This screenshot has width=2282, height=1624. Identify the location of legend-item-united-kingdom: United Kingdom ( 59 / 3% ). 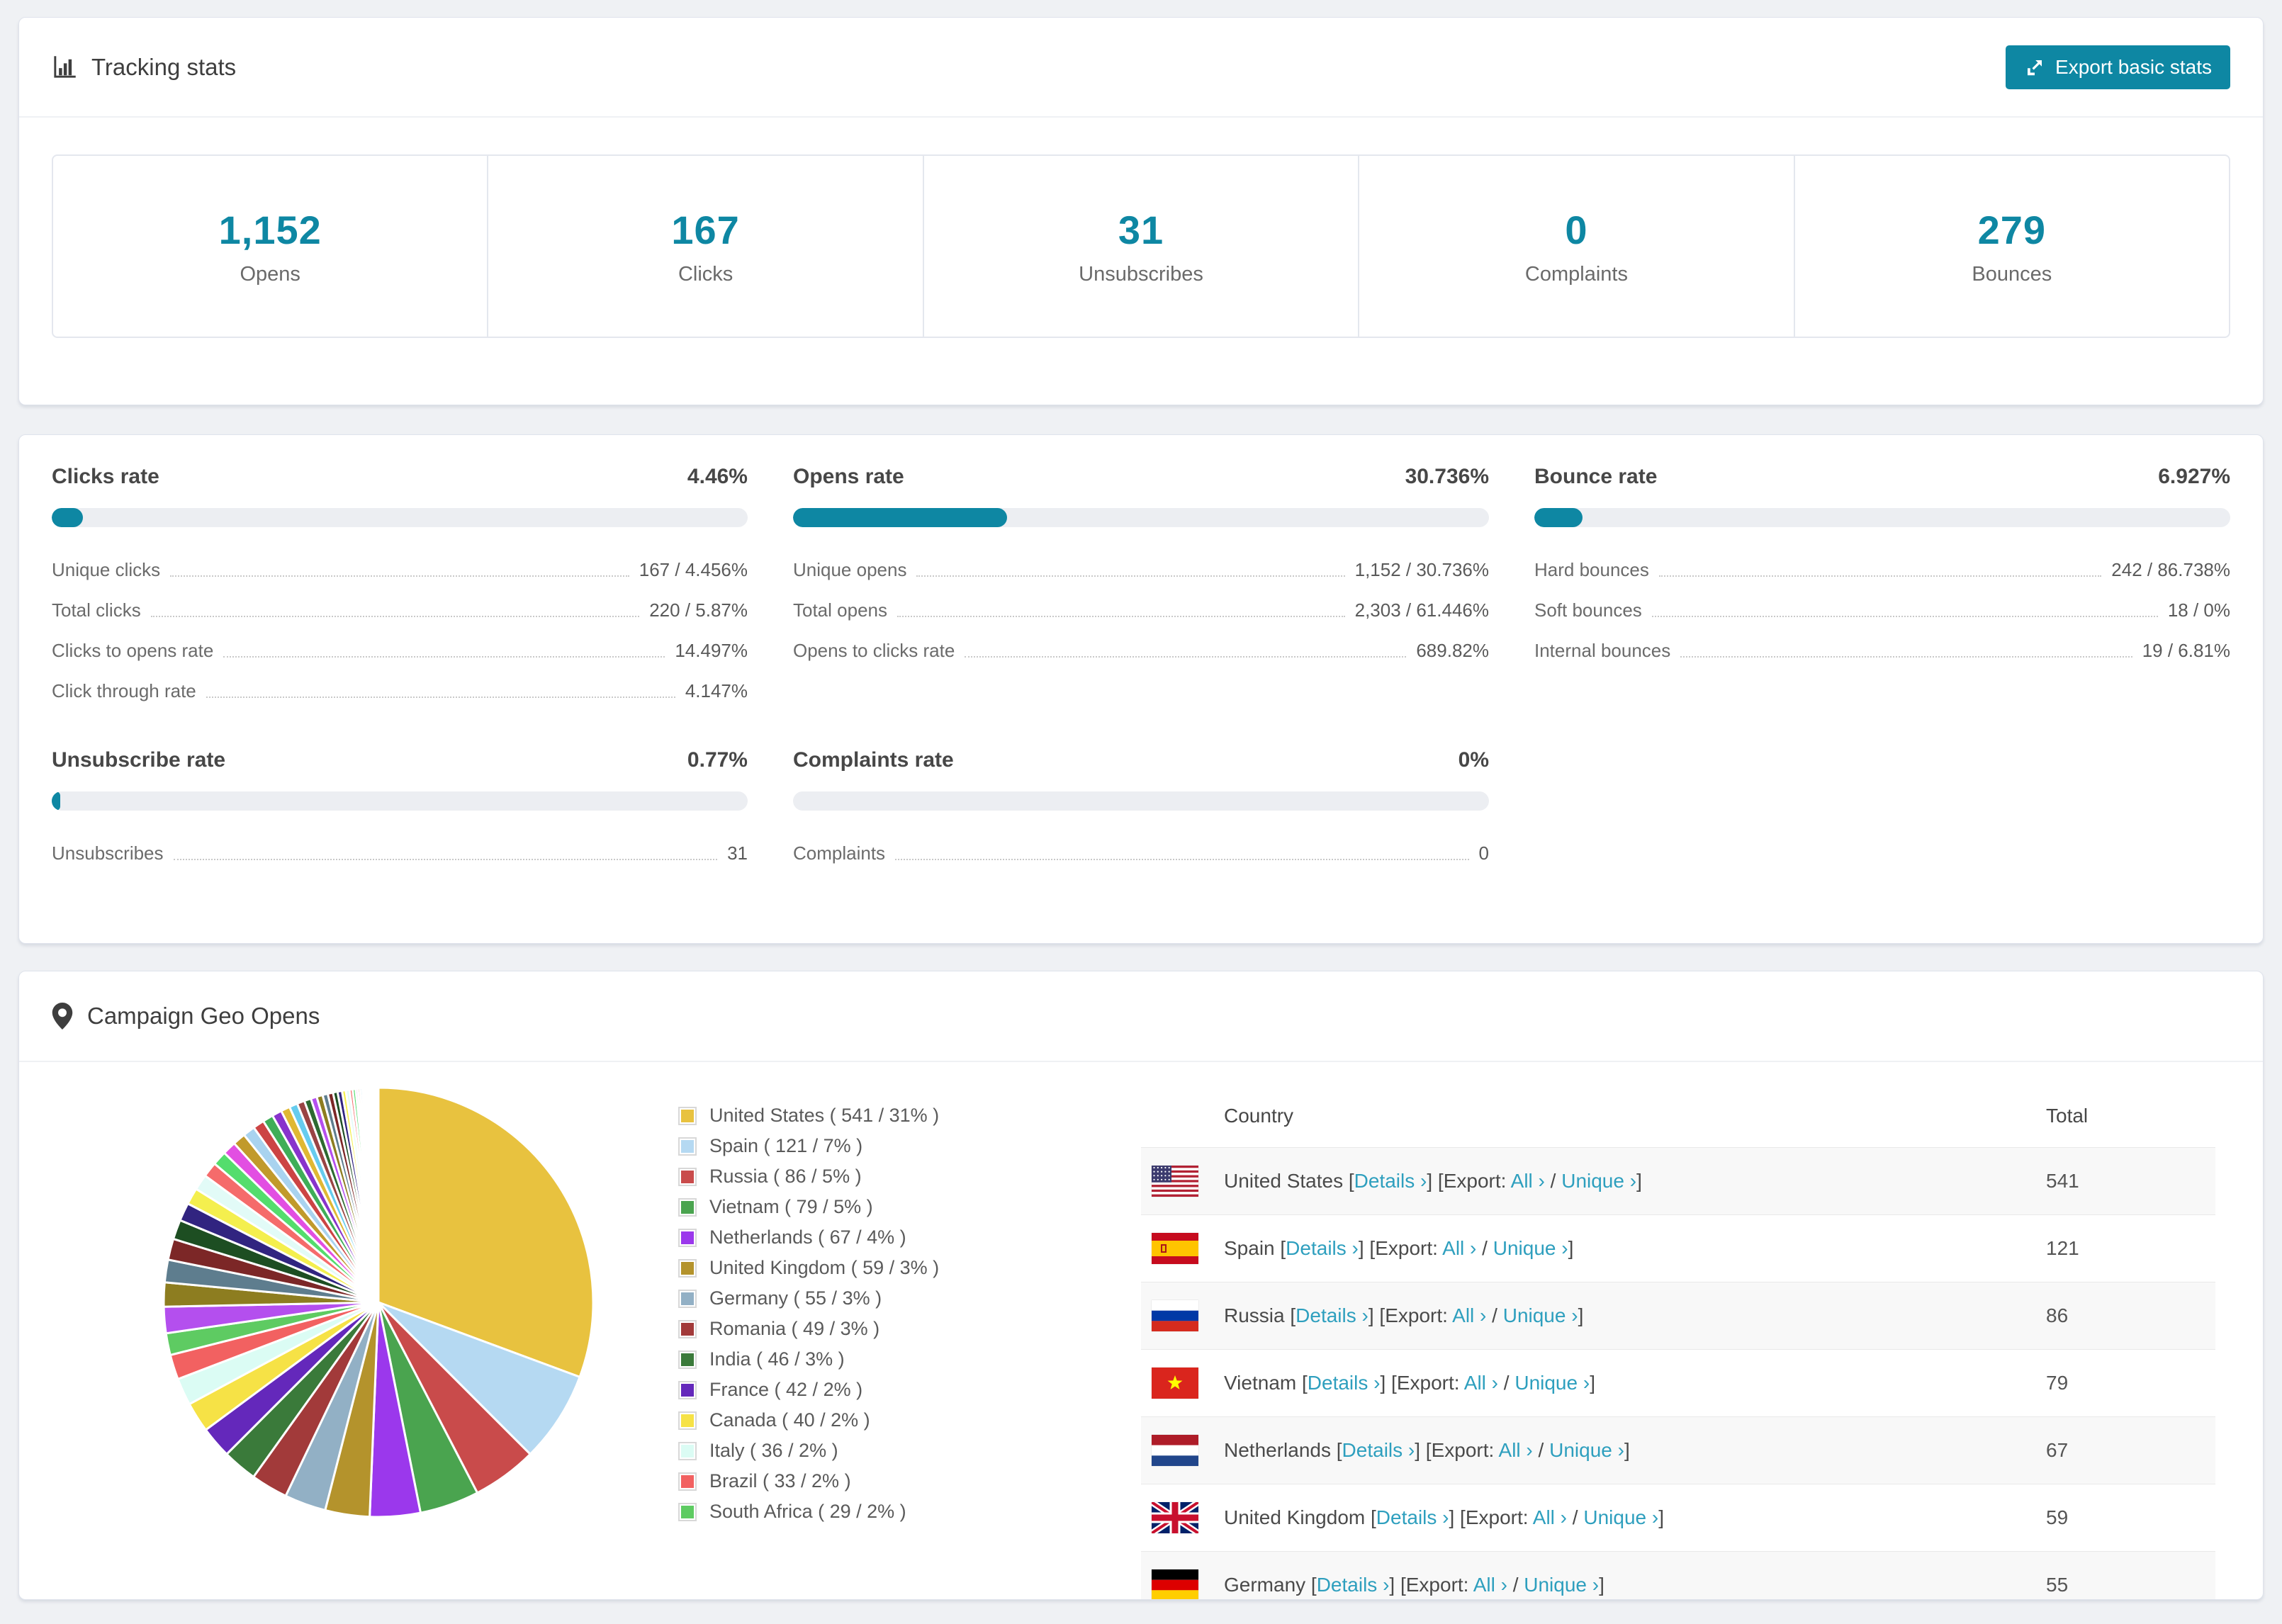
(808, 1268).